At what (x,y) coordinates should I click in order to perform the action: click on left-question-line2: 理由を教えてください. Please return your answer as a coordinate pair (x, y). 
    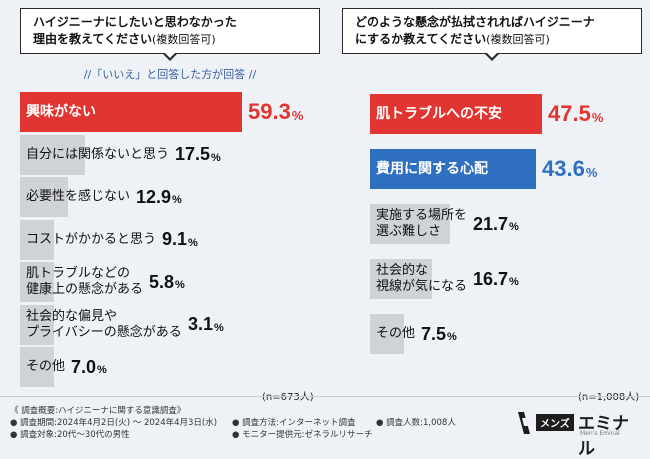
    Looking at the image, I should click on (93, 39).